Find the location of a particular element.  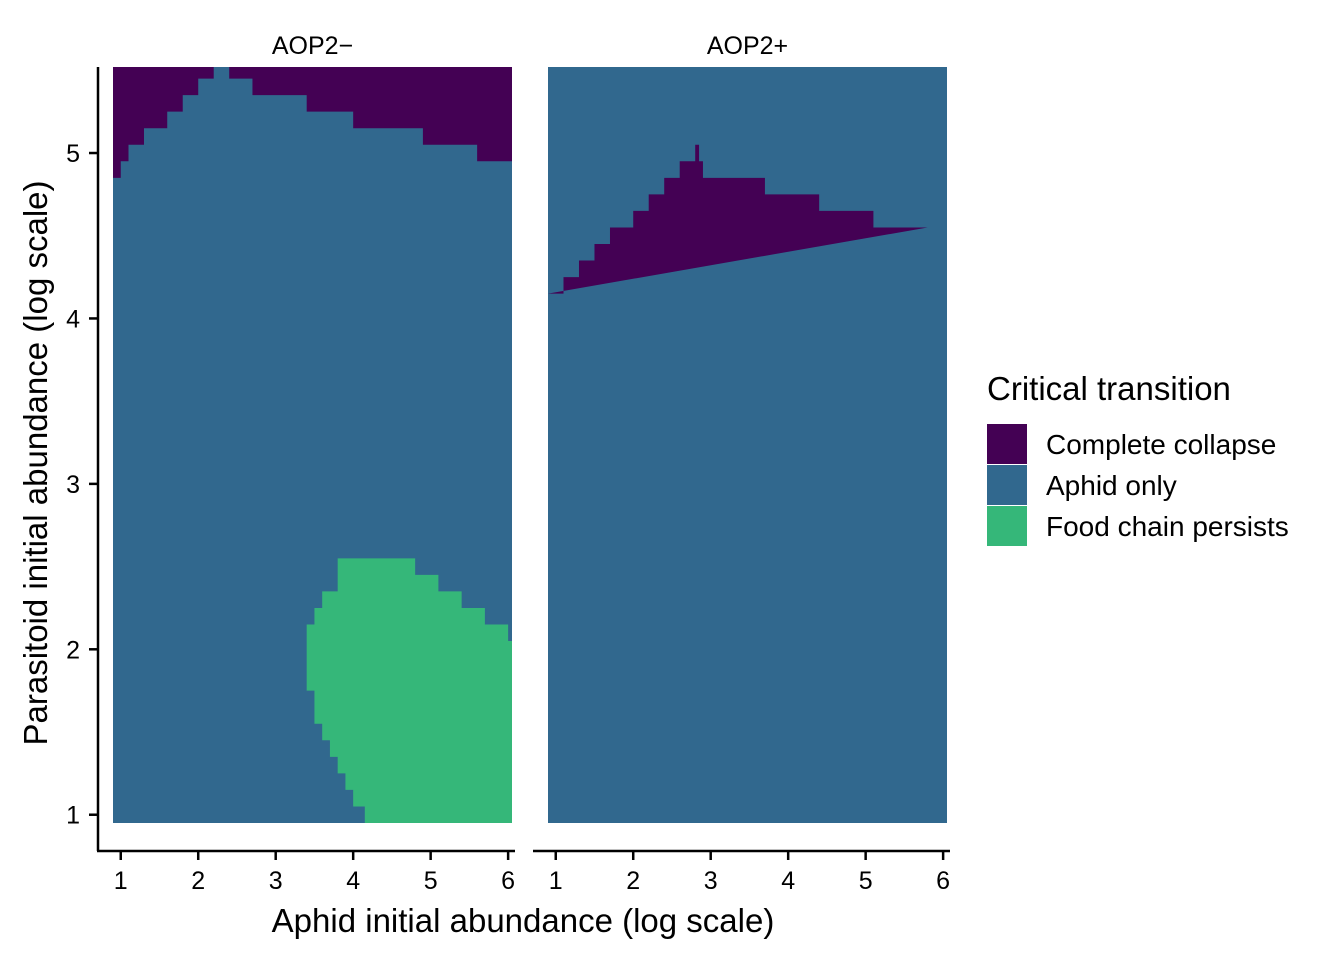

legend-label: Complete collapse is located at coordinates (1161, 444).